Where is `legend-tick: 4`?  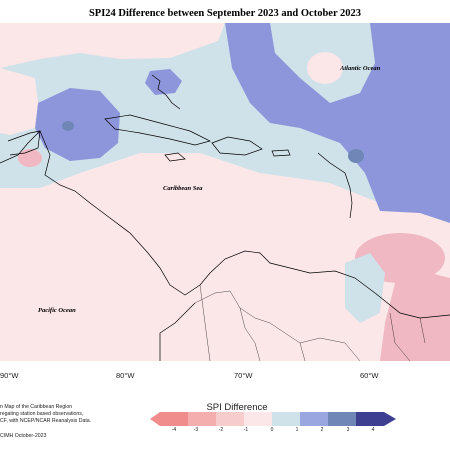 legend-tick: 4 is located at coordinates (373, 430).